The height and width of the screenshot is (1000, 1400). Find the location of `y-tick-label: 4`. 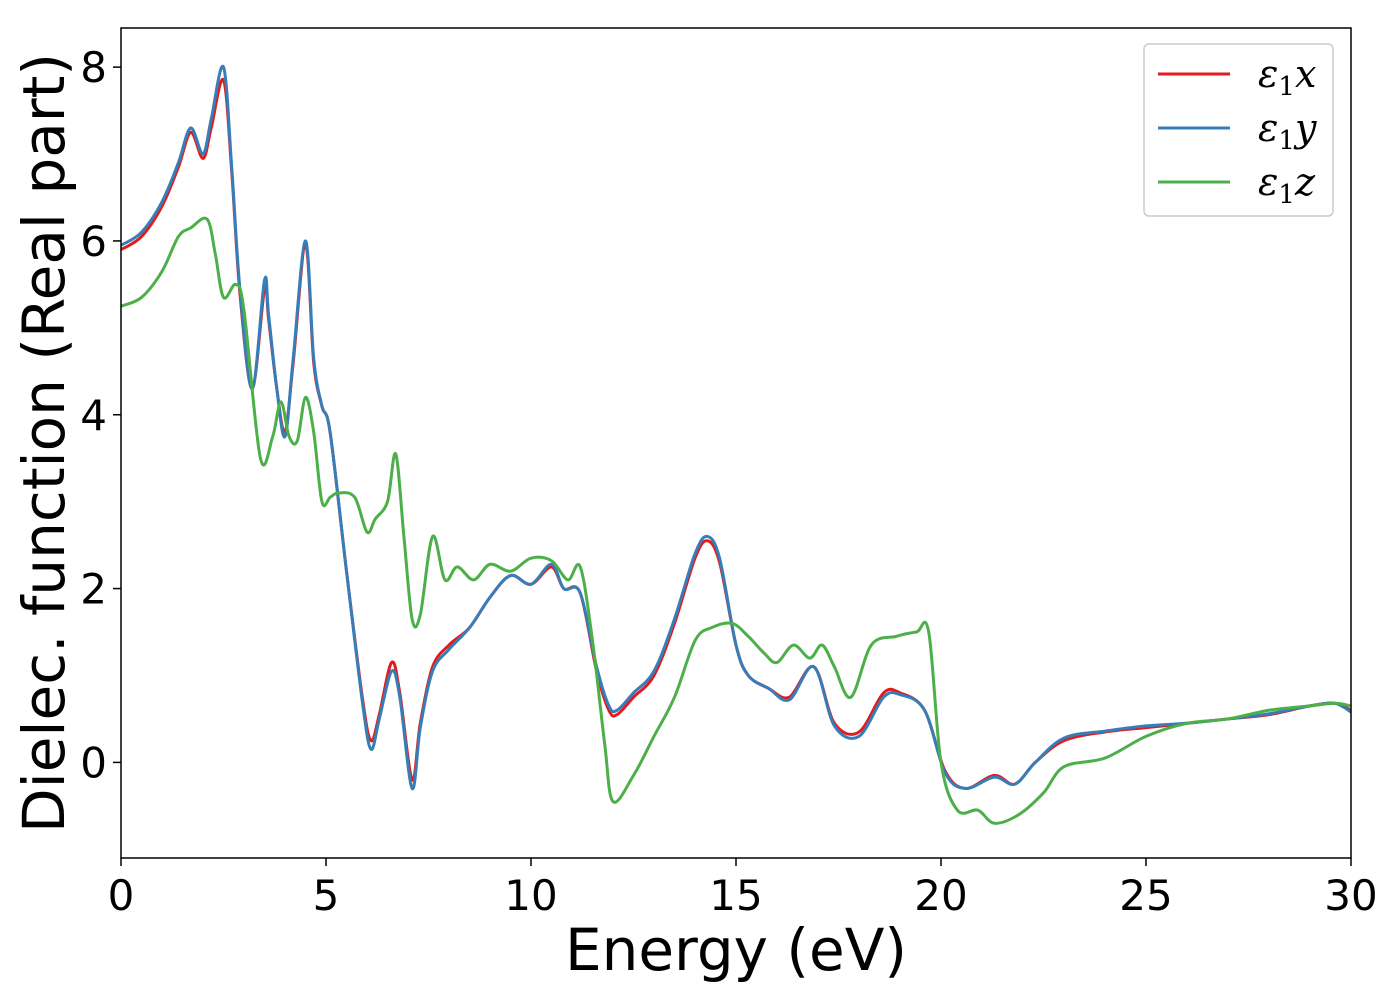

y-tick-label: 4 is located at coordinates (93, 415).